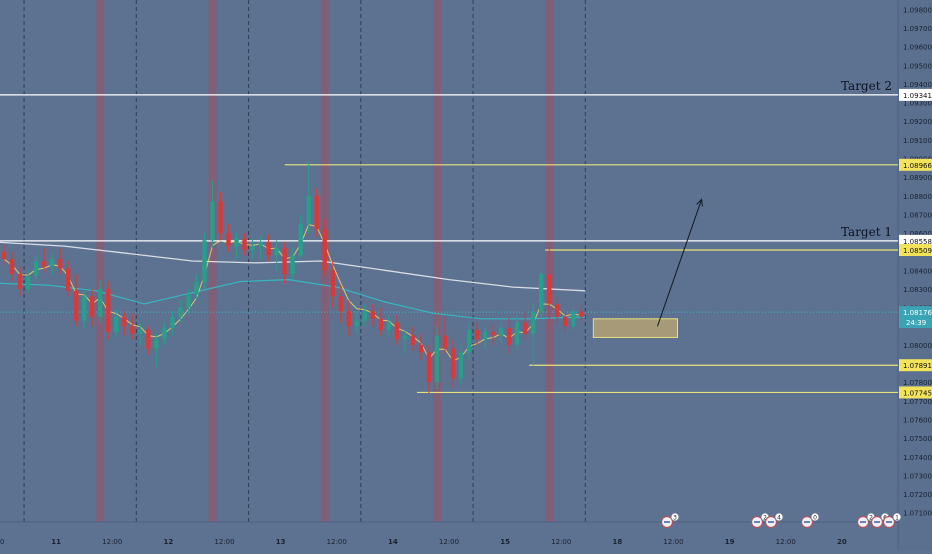 This screenshot has height=554, width=932. I want to click on economic-event-icon: 3, so click(670, 520).